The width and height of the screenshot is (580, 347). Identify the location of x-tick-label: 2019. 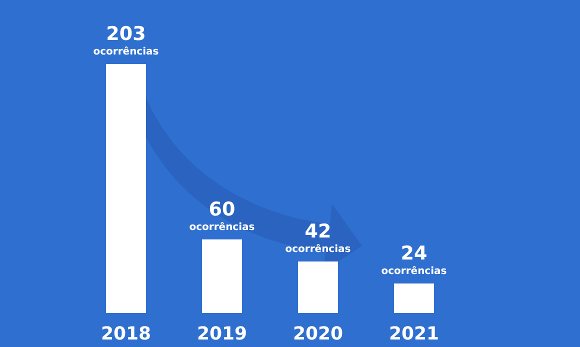
(222, 334).